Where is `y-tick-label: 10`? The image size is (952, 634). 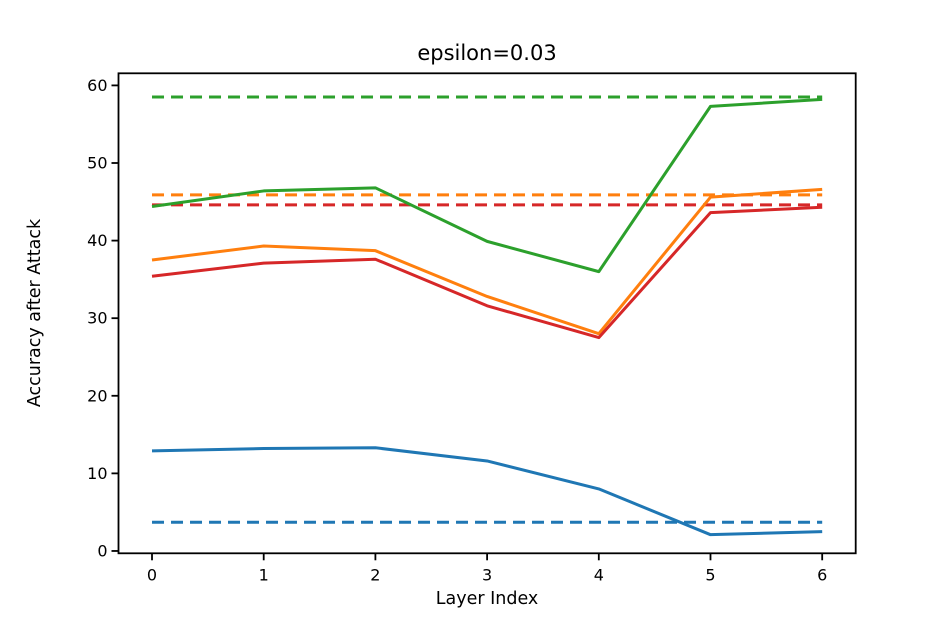
y-tick-label: 10 is located at coordinates (97, 473).